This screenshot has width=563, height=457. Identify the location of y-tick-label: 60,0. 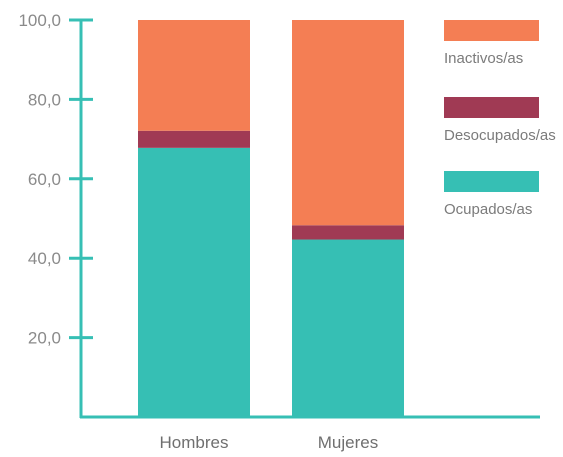
(44, 179).